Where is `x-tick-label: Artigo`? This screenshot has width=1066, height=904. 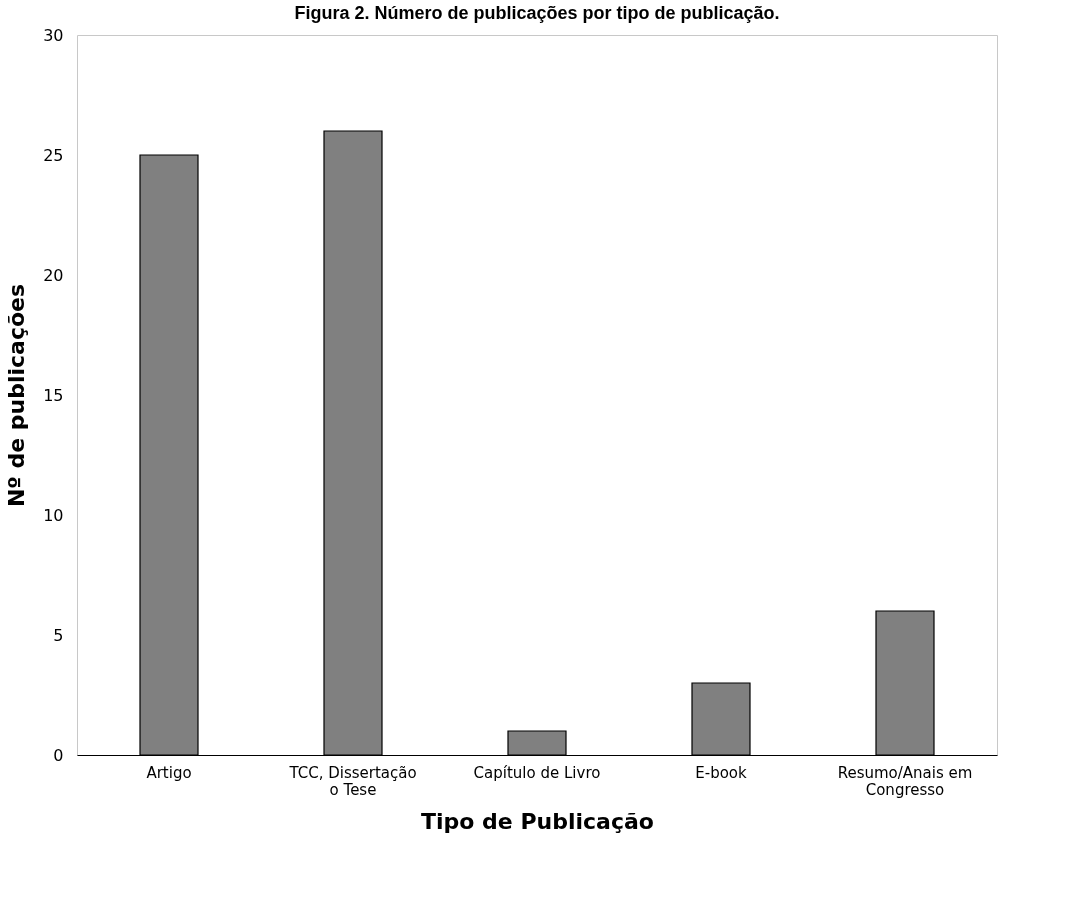
x-tick-label: Artigo is located at coordinates (169, 772).